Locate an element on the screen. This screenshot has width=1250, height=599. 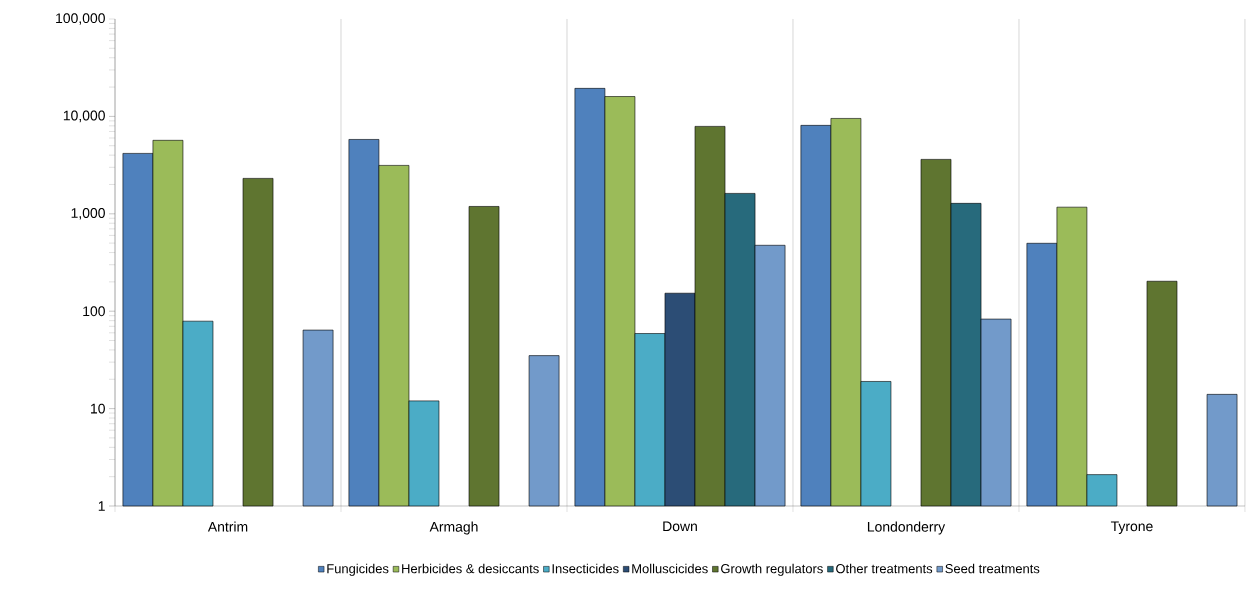
x-tick-label: Londonderry is located at coordinates (906, 528).